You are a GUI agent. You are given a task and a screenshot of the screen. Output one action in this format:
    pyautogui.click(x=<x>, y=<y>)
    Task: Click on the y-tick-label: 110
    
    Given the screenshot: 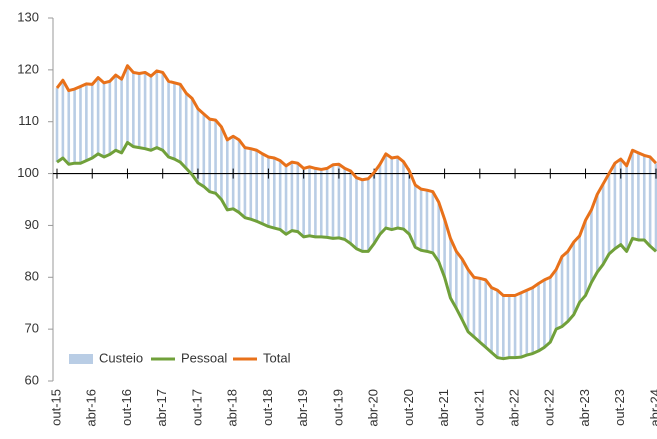 What is the action you would take?
    pyautogui.click(x=28, y=120)
    